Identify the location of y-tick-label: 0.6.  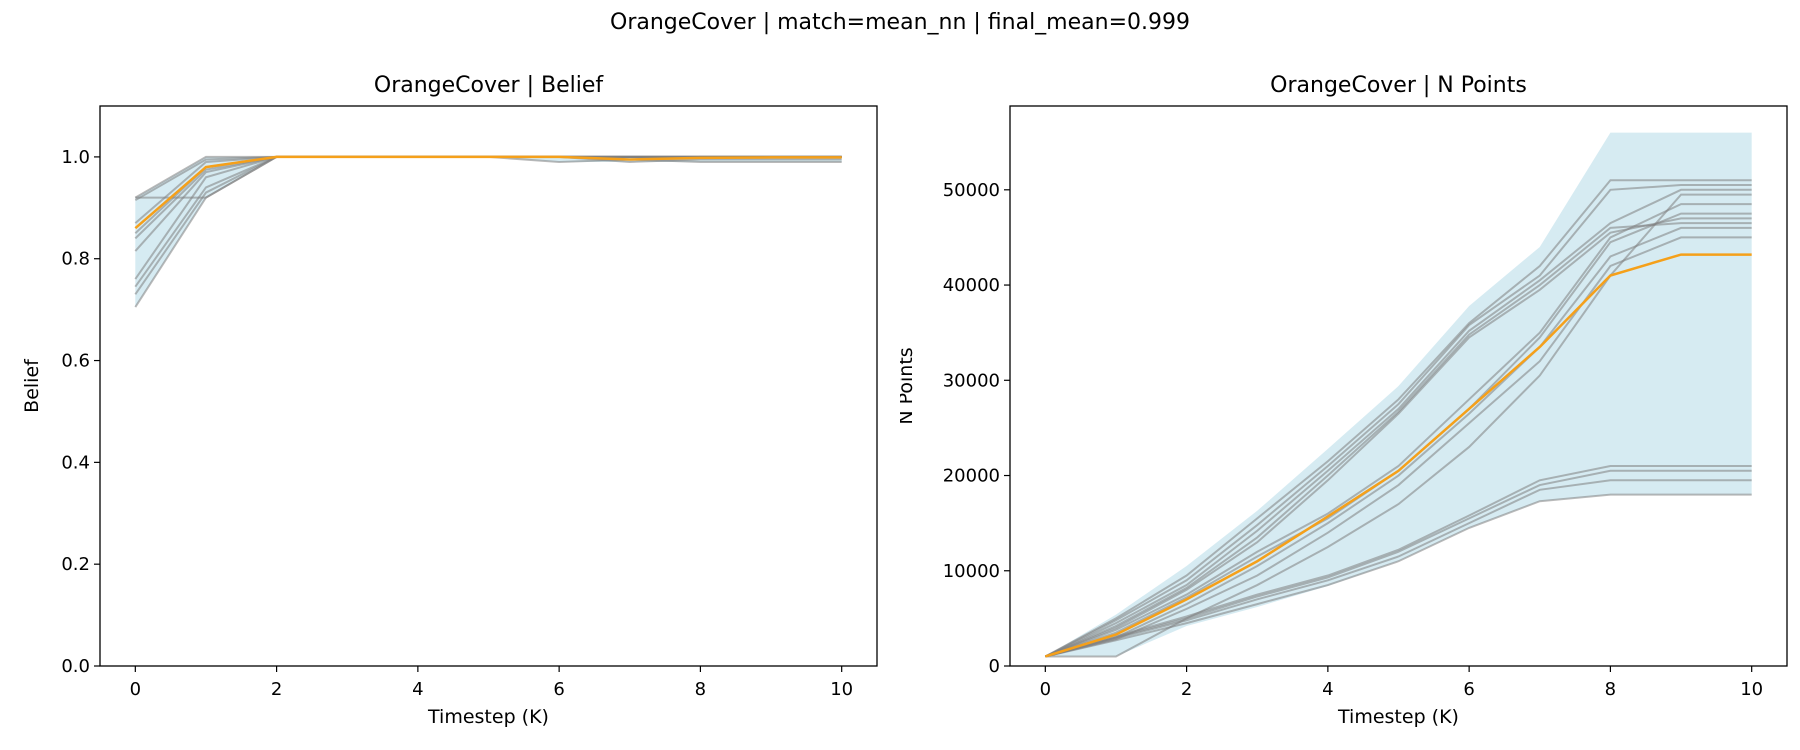
(75, 361).